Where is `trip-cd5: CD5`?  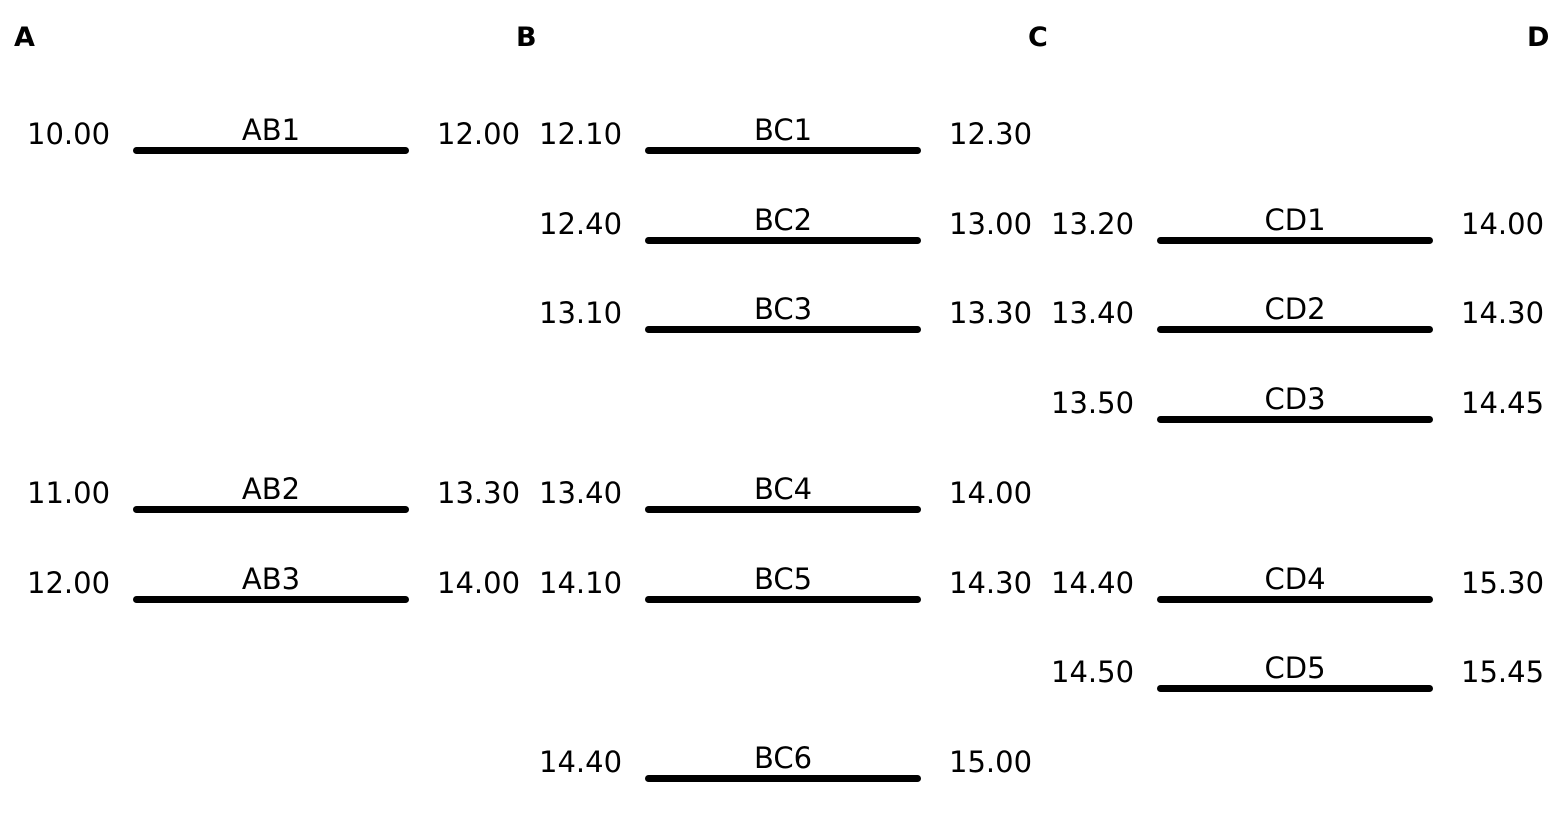 trip-cd5: CD5 is located at coordinates (1295, 676).